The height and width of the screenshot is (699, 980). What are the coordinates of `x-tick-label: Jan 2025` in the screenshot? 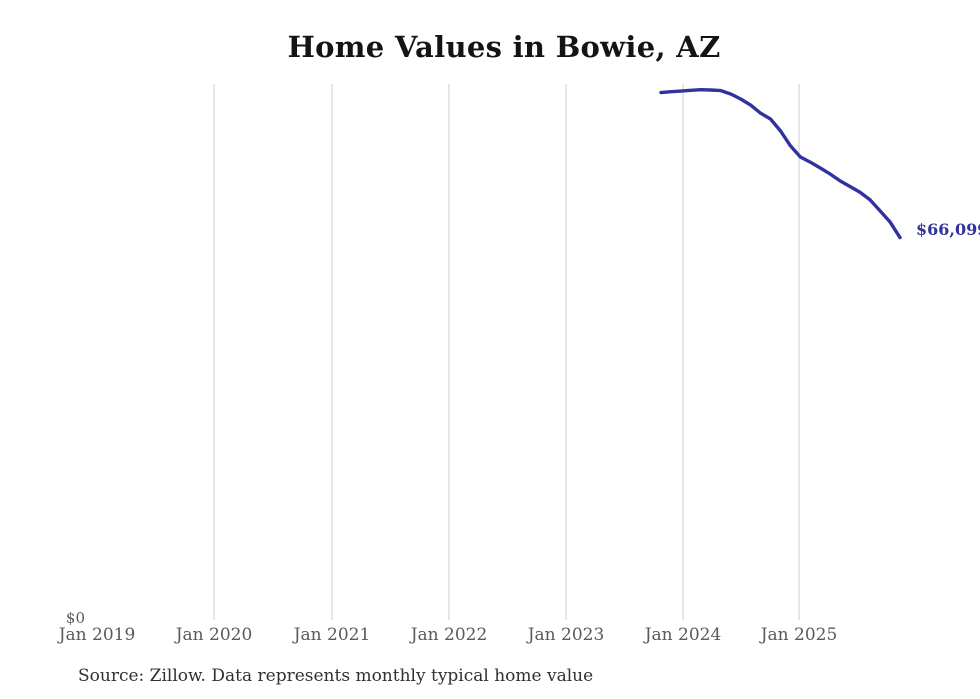 It's located at (799, 635).